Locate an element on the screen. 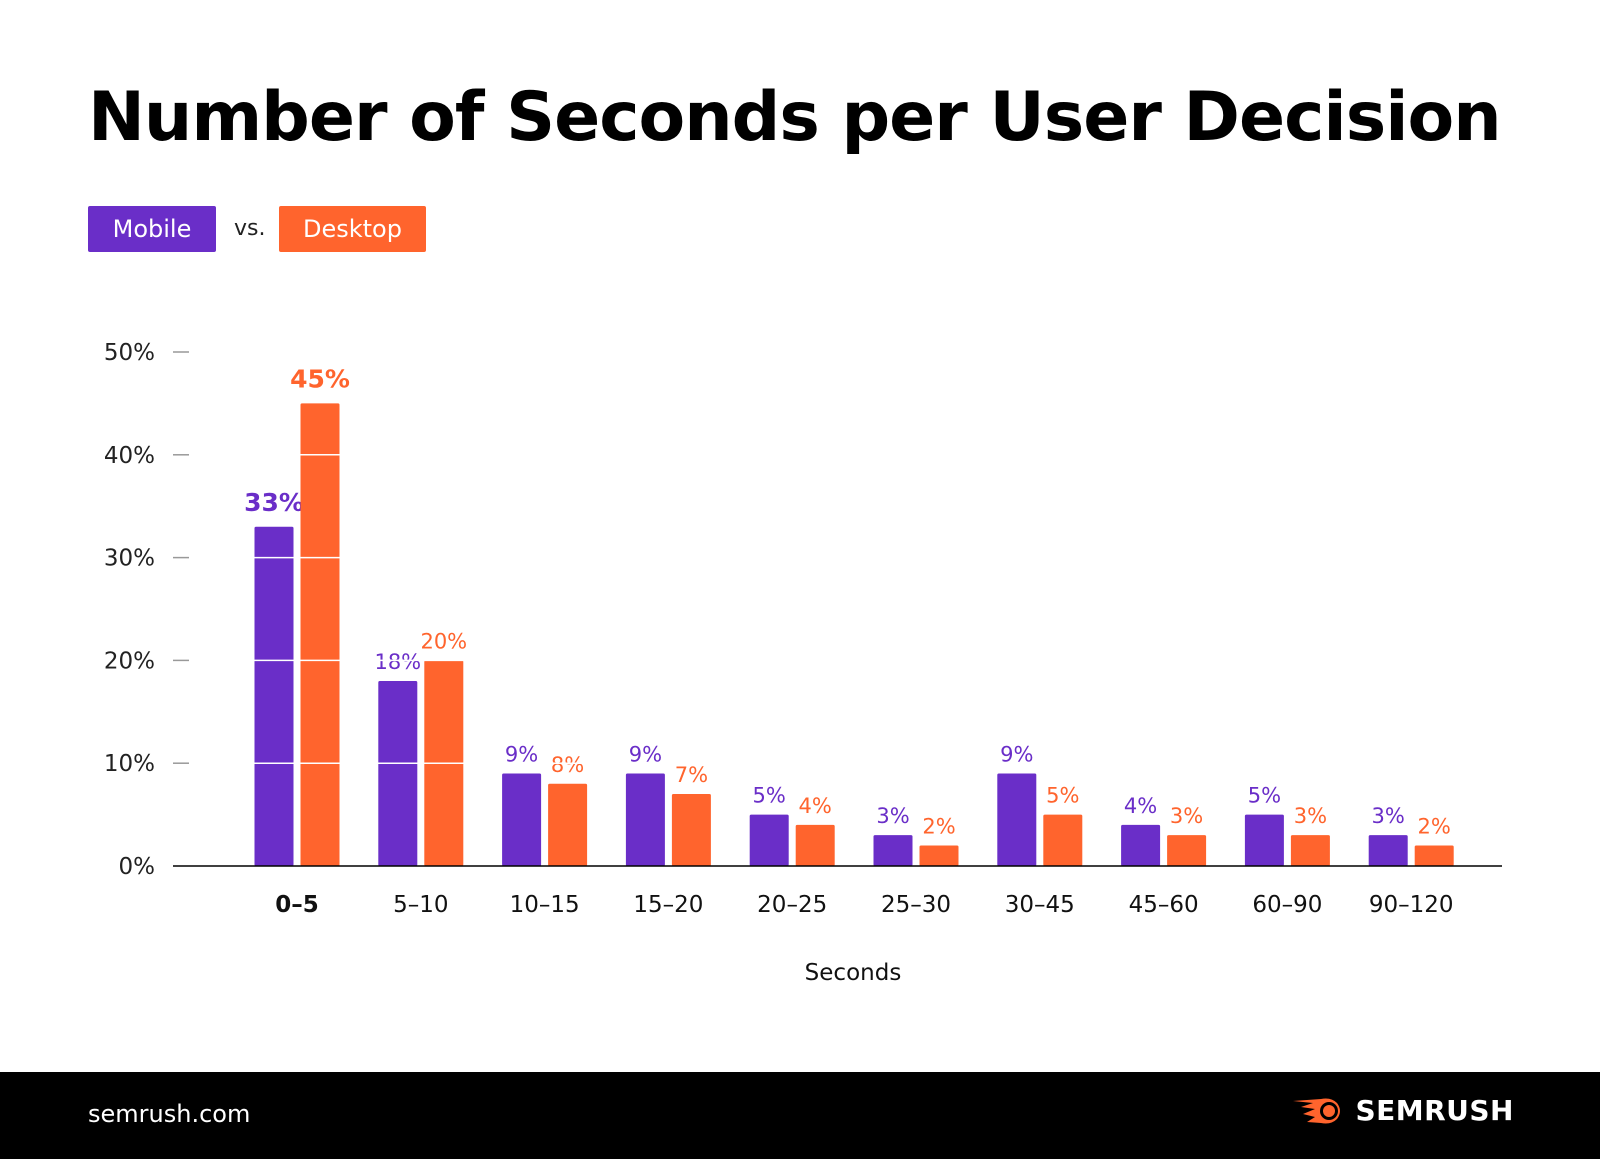 The width and height of the screenshot is (1600, 1159). y-tick-label: 40% is located at coordinates (129, 456).